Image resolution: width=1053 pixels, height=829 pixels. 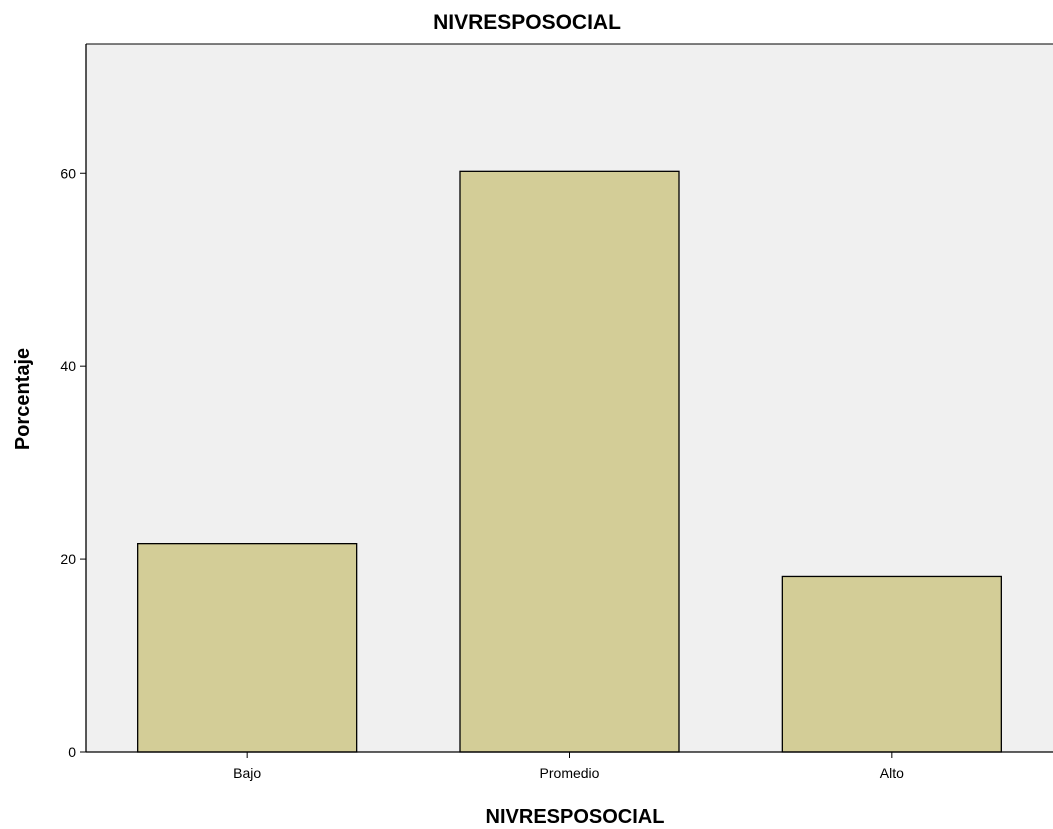 I want to click on x-tick-label: Alto, so click(x=892, y=773).